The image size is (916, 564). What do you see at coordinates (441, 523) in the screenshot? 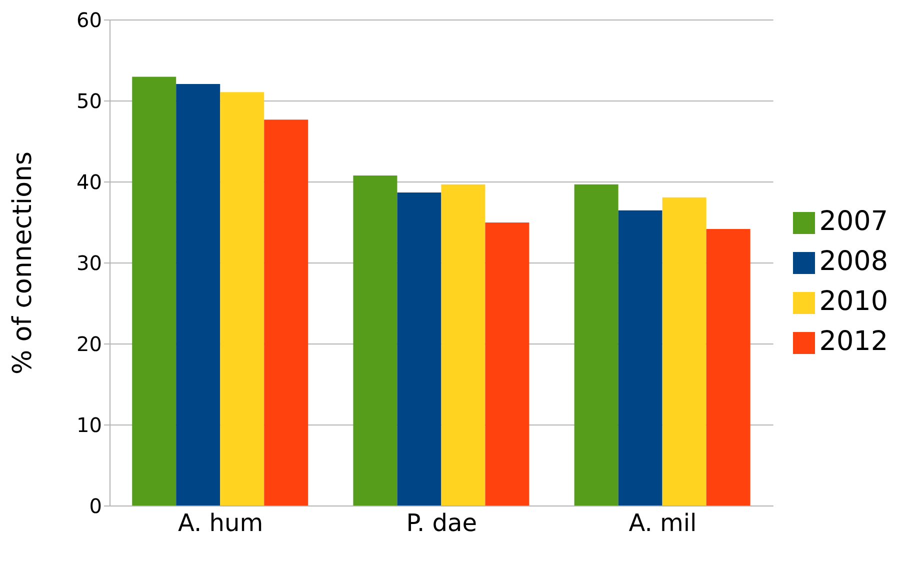
I see `x-tick-label: P. dae` at bounding box center [441, 523].